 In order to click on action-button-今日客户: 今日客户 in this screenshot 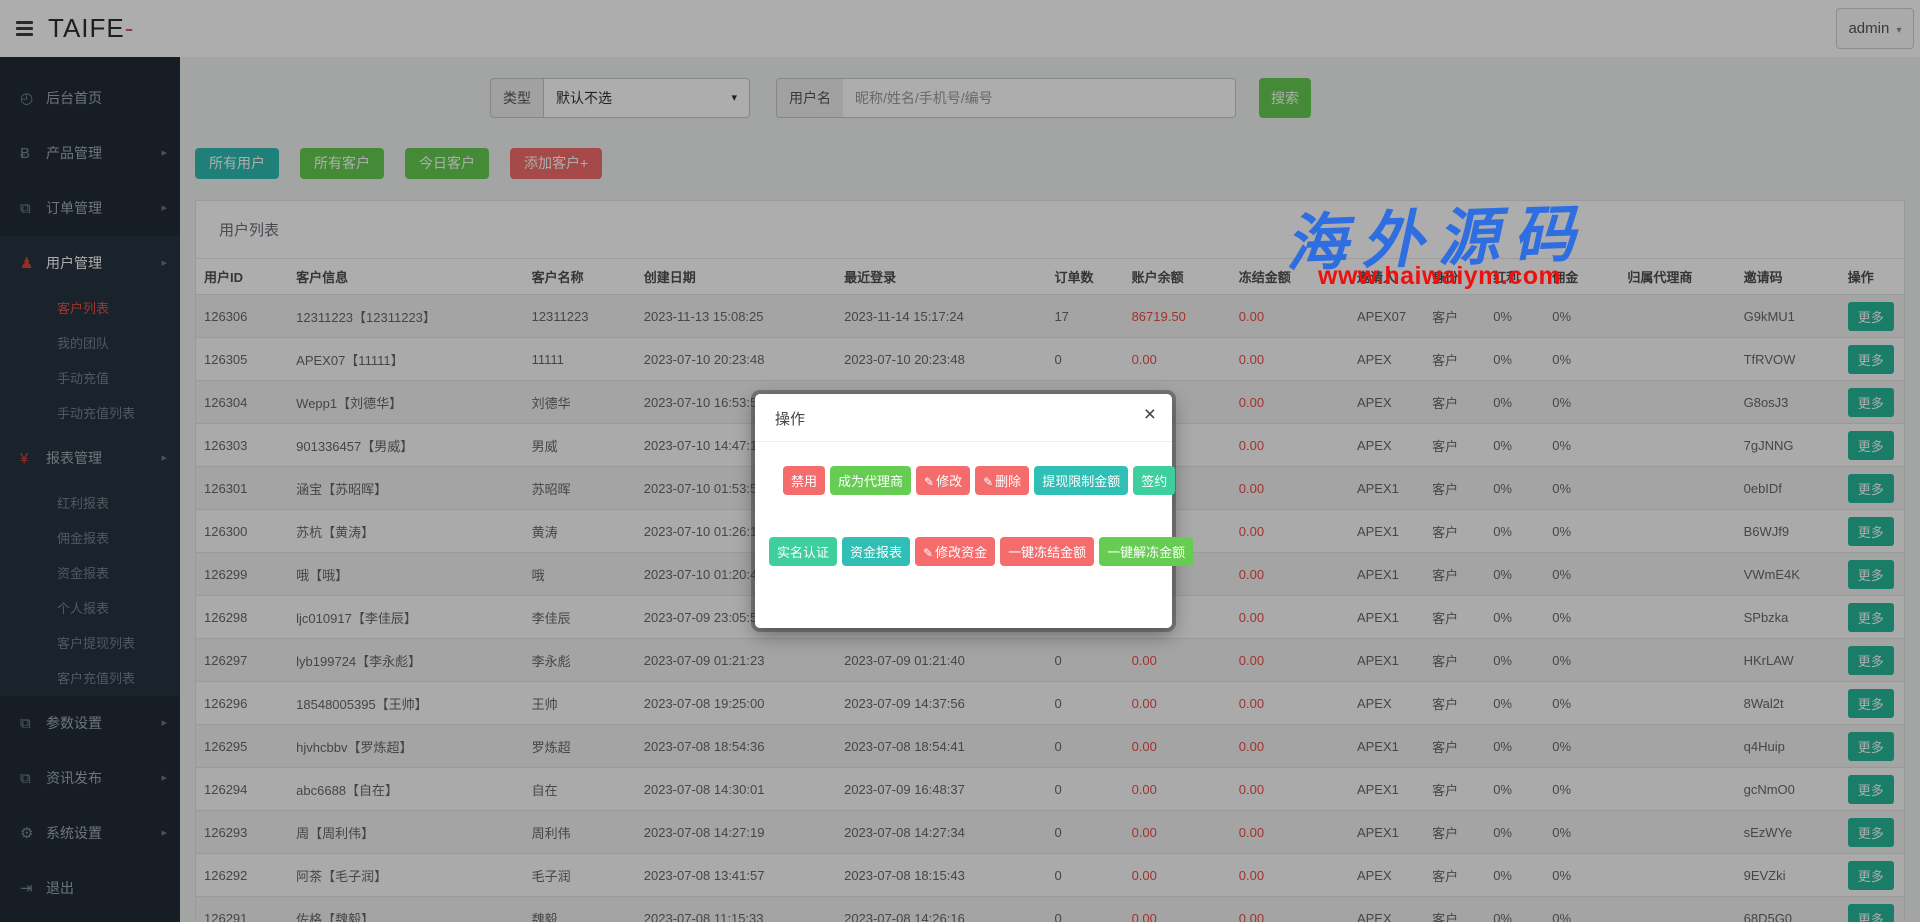, I will do `click(447, 163)`.